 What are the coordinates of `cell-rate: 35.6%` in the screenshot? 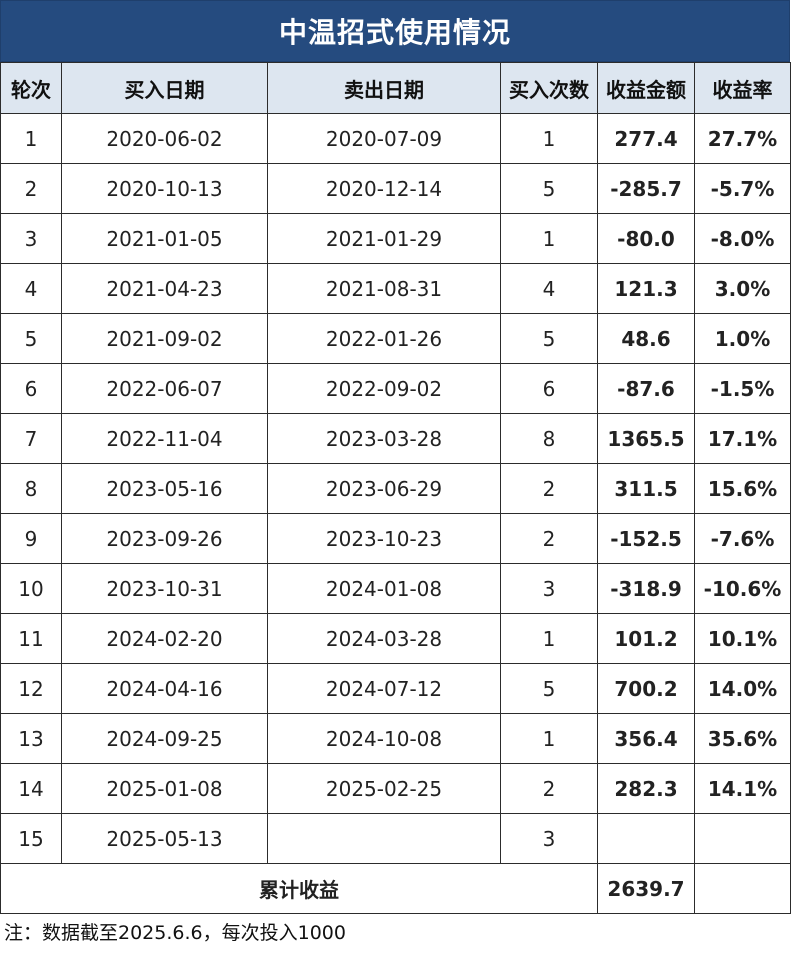 It's located at (742, 738).